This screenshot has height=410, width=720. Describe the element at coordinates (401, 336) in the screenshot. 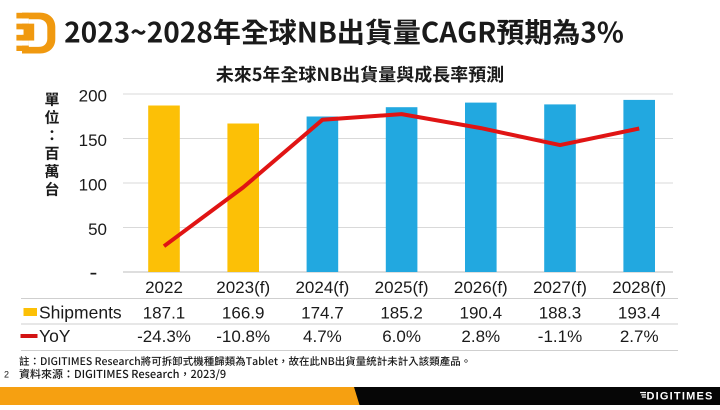

I see `svg-text: 6.0%` at that location.